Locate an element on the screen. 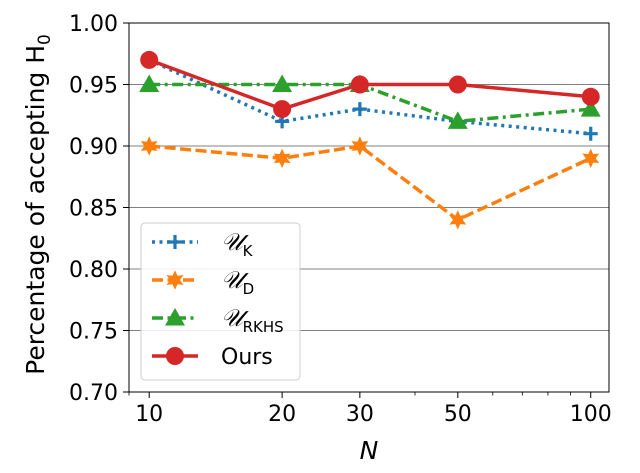  legend-label: Ours is located at coordinates (247, 357).